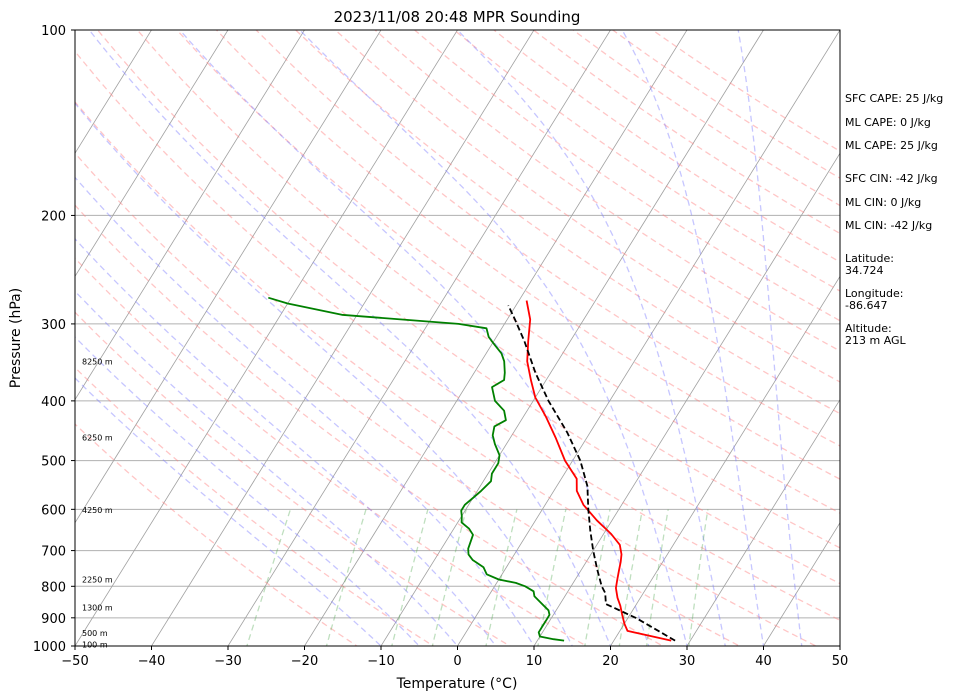 This screenshot has height=700, width=954. I want to click on chart-title: 2023/11/08 20:48 MPR Sounding, so click(457, 17).